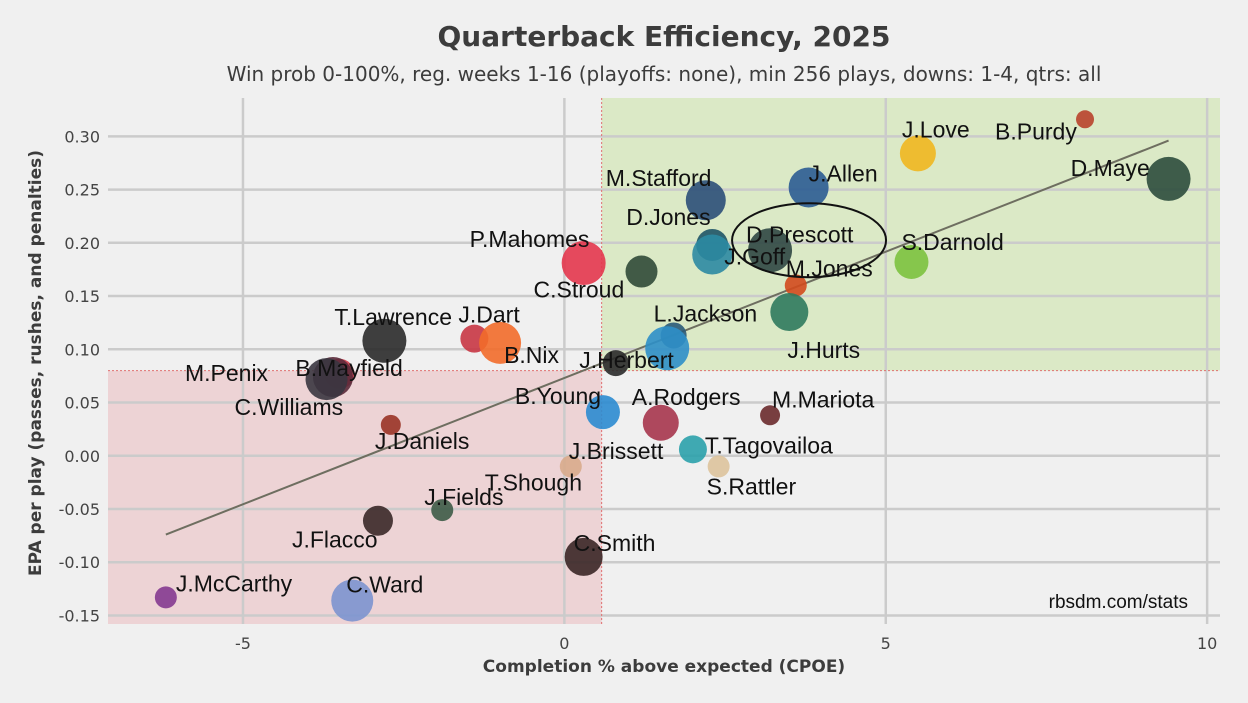 The image size is (1248, 703). I want to click on point-m-stafford, so click(705, 200).